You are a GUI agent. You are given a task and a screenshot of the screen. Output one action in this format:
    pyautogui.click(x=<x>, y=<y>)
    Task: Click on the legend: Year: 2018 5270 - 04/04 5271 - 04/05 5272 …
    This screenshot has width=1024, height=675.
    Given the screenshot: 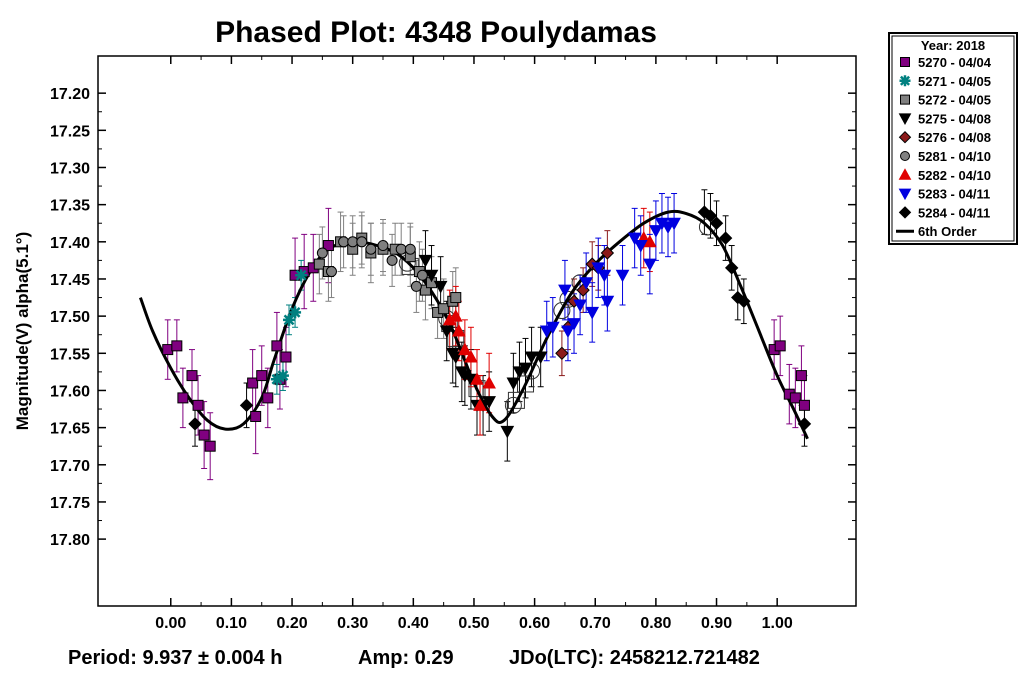 What is the action you would take?
    pyautogui.click(x=953, y=138)
    